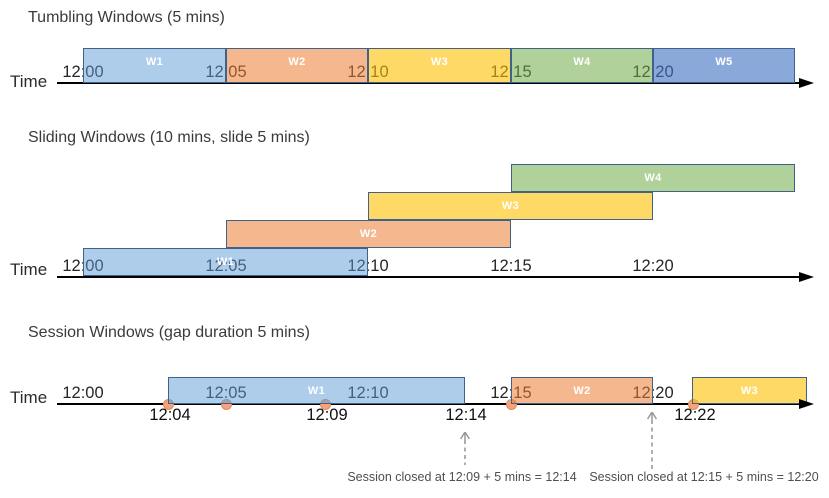 Image resolution: width=829 pixels, height=498 pixels. Describe the element at coordinates (170, 415) in the screenshot. I see `event-time-label: 12:04` at that location.